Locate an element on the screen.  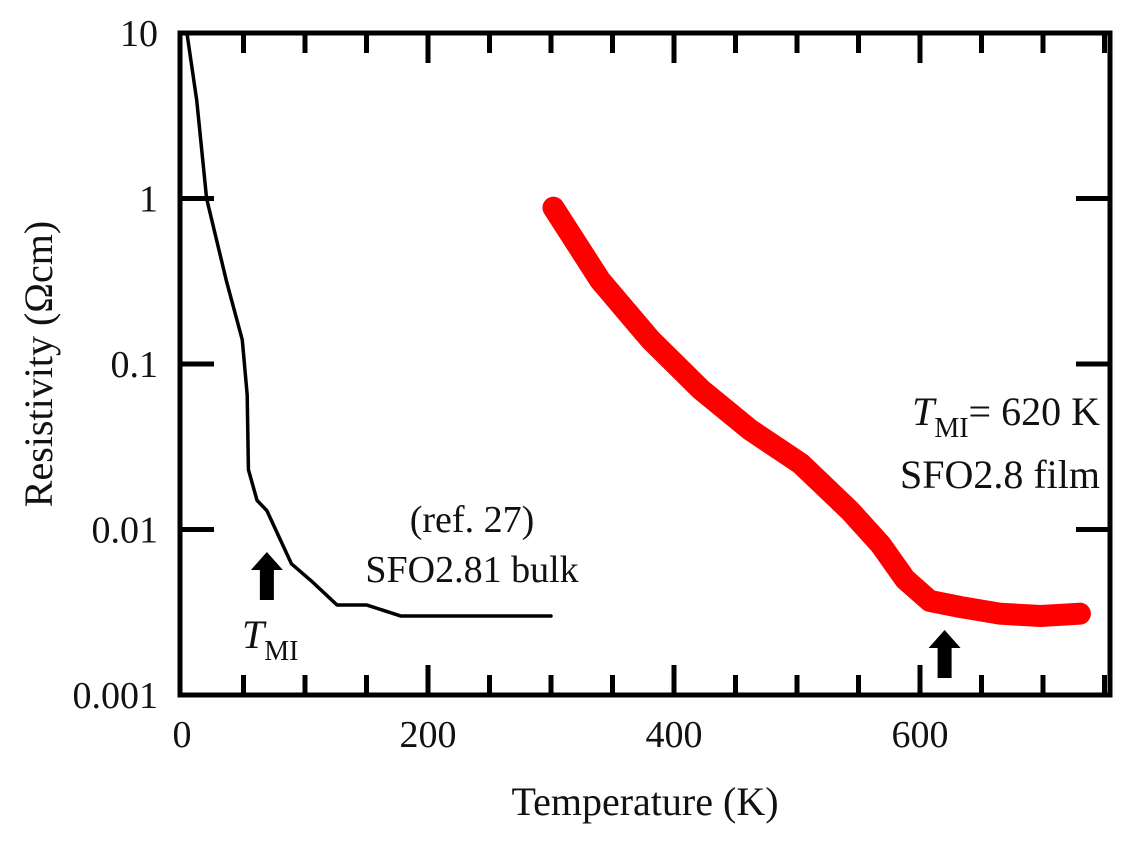
annotation-bulk-ref: (ref. 27) is located at coordinates (472, 520).